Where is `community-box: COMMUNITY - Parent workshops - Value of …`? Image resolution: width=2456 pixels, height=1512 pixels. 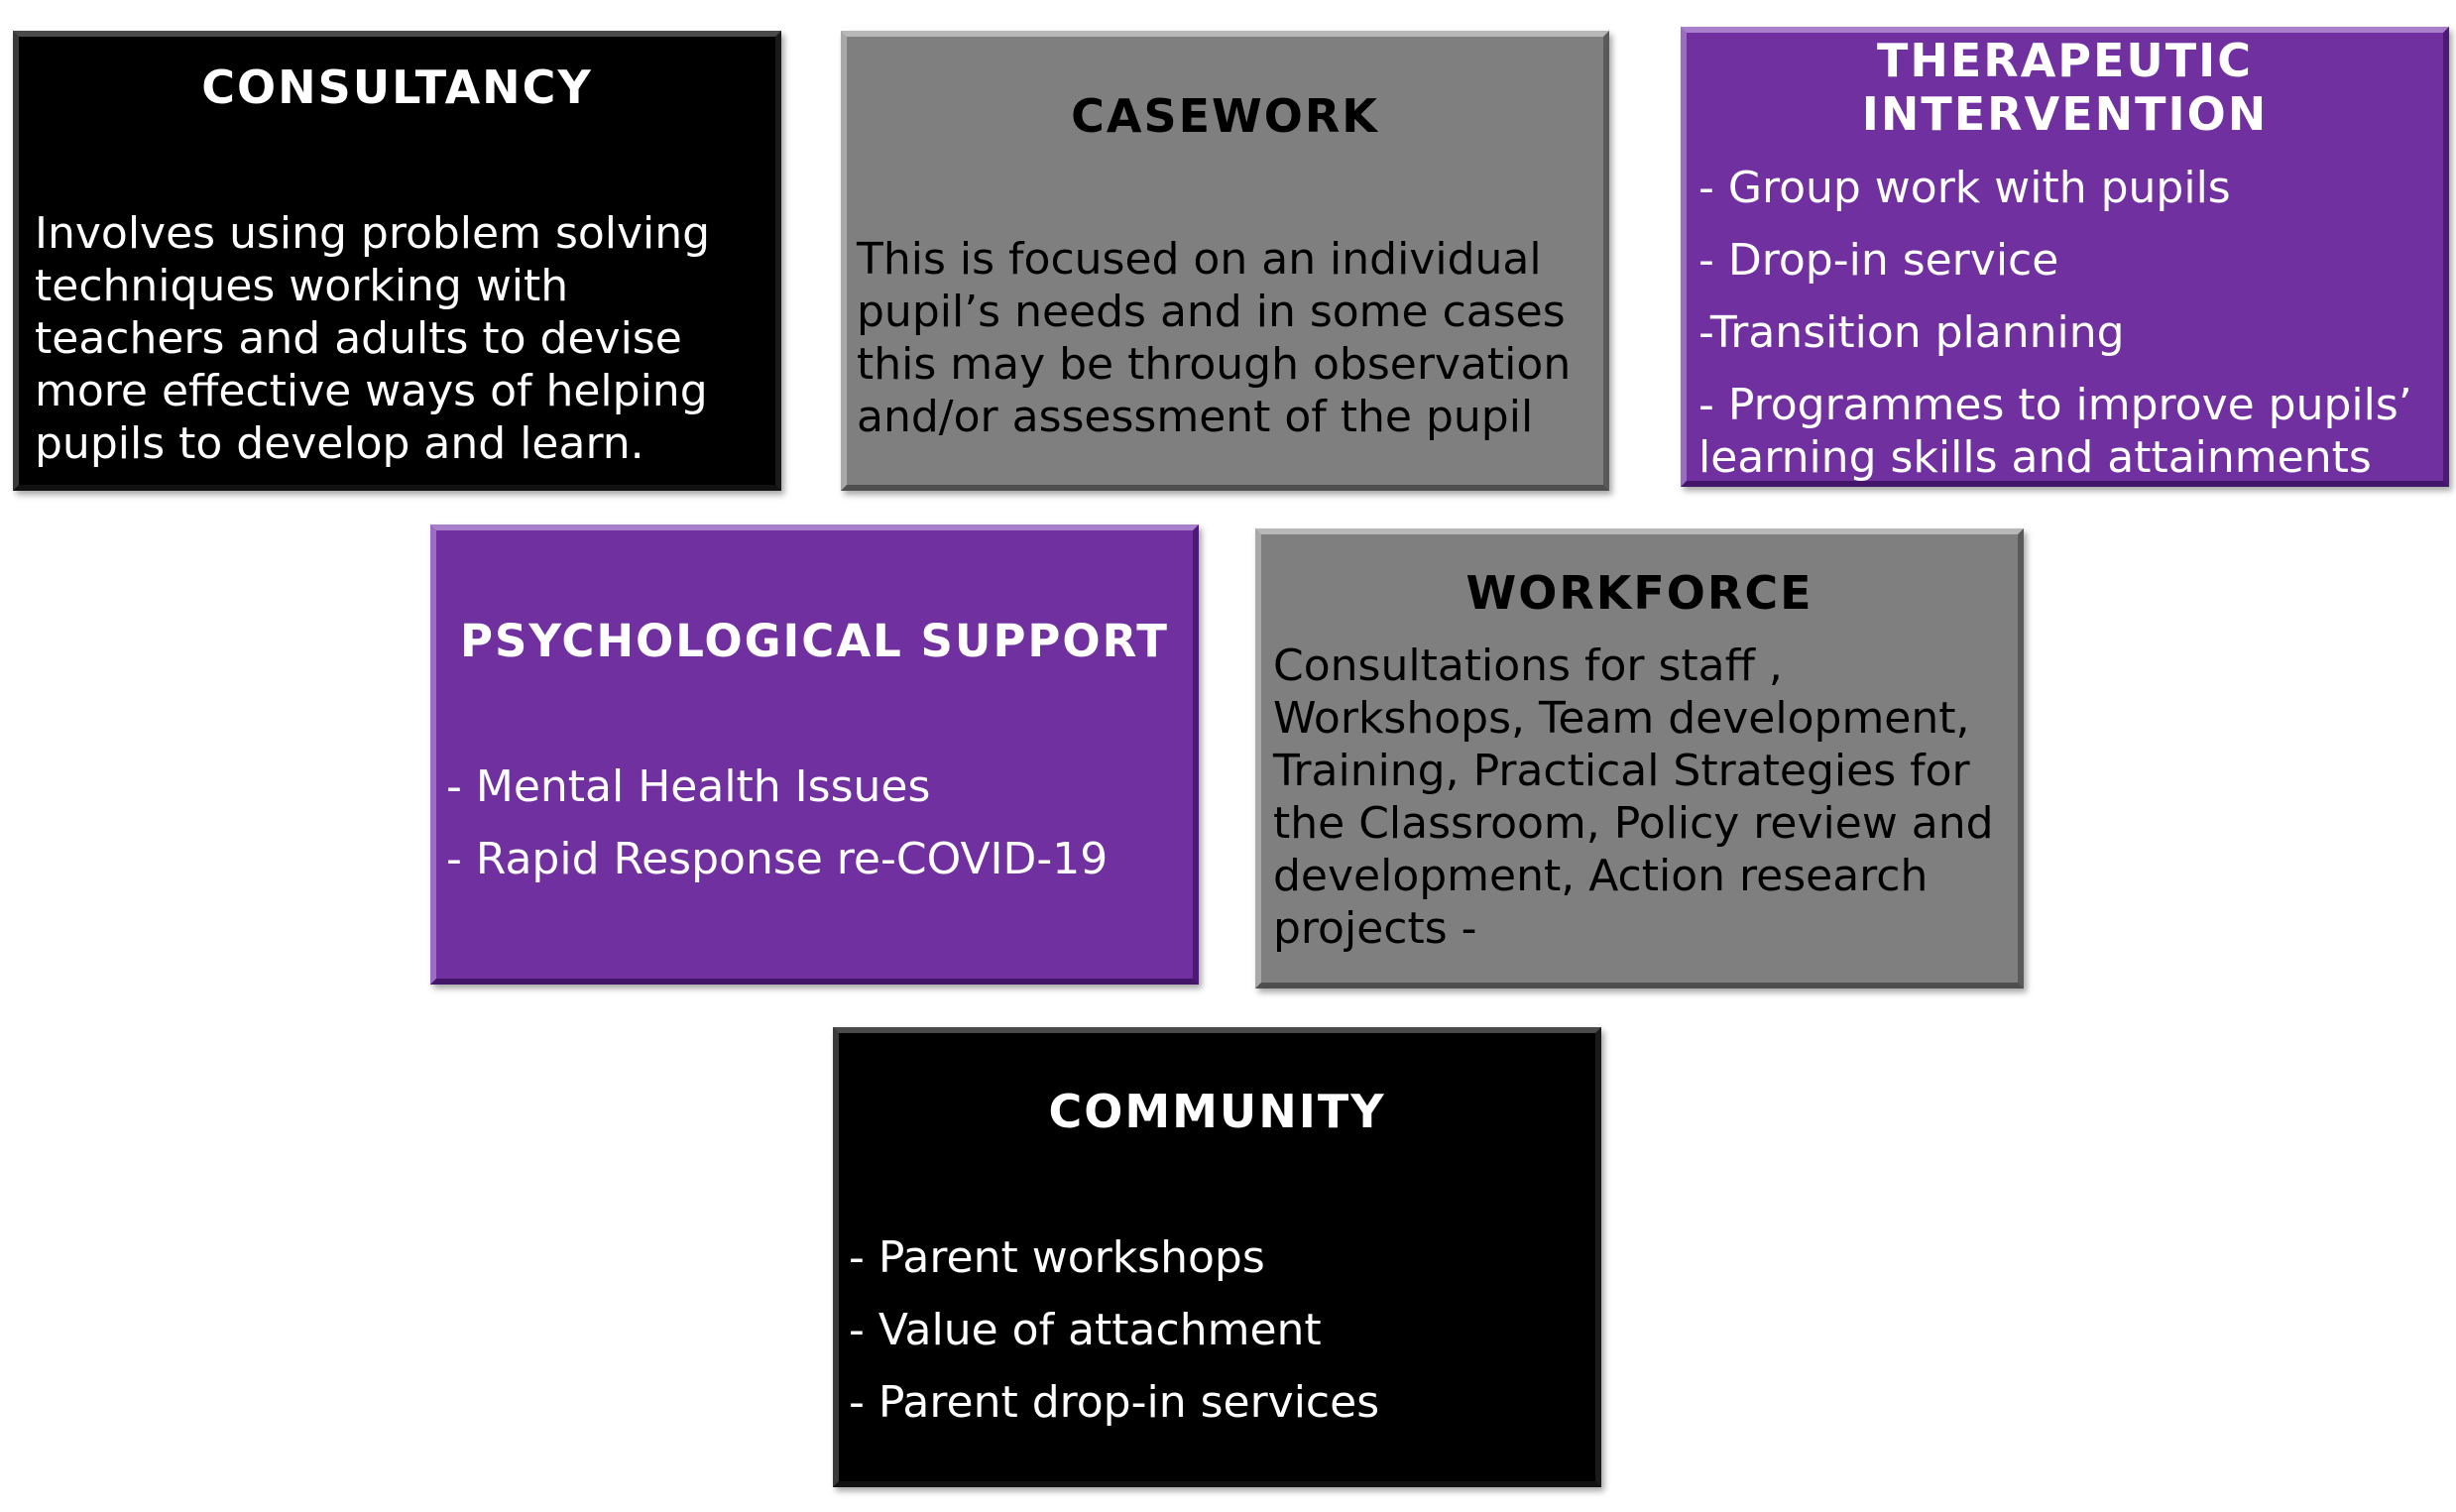 community-box: COMMUNITY - Parent workshops - Value of … is located at coordinates (1217, 1257).